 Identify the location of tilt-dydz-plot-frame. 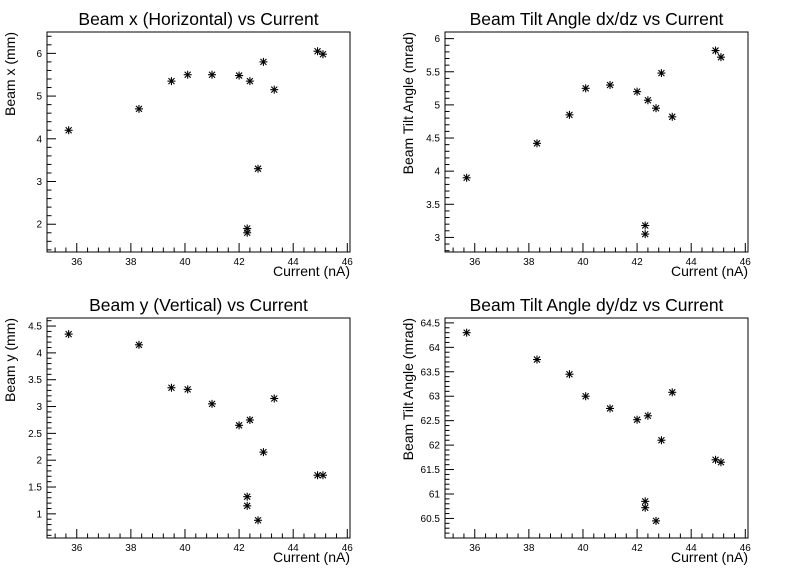
(596, 428).